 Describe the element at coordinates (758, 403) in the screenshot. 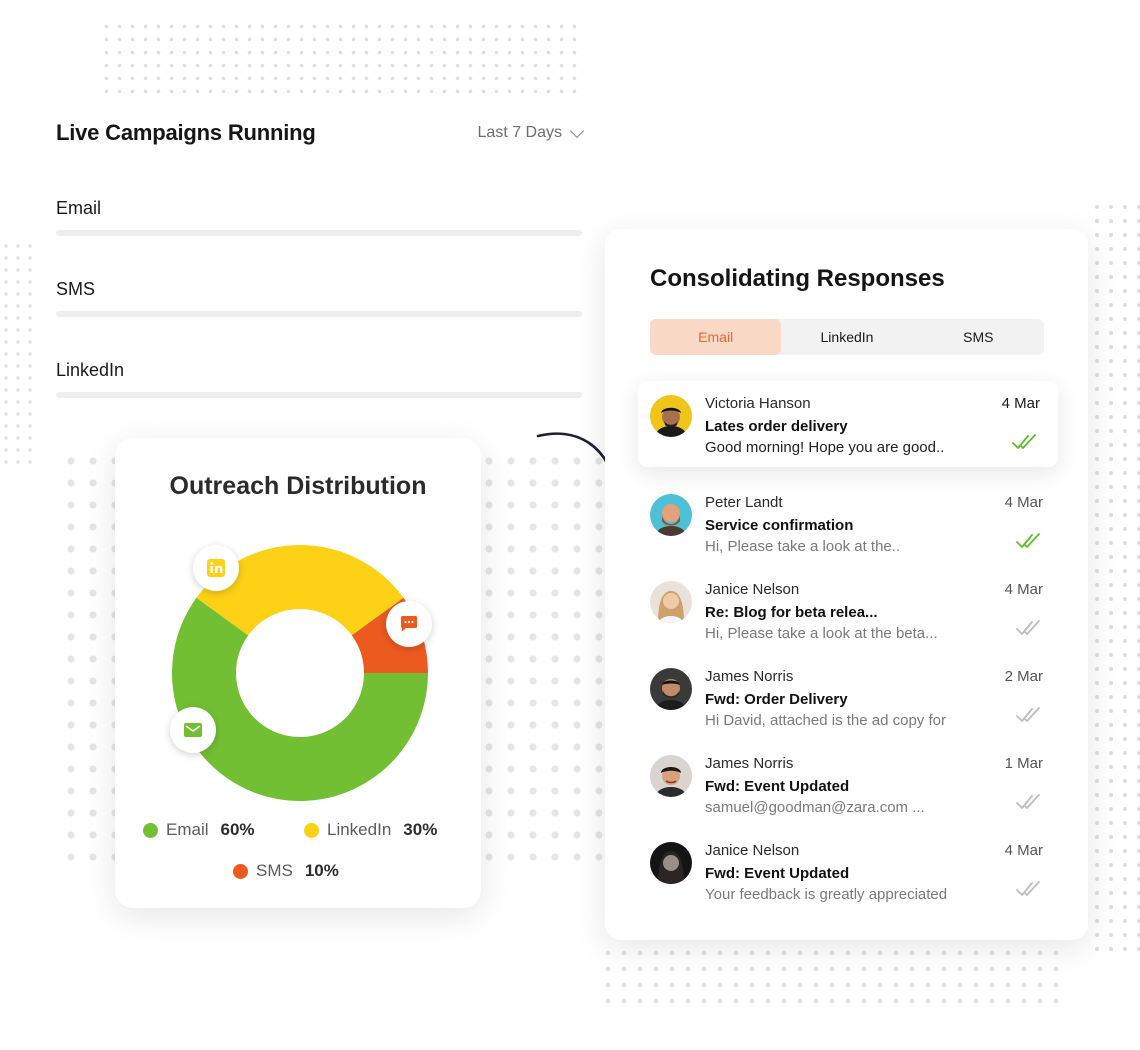

I see `sender-name: Victoria Hanson` at that location.